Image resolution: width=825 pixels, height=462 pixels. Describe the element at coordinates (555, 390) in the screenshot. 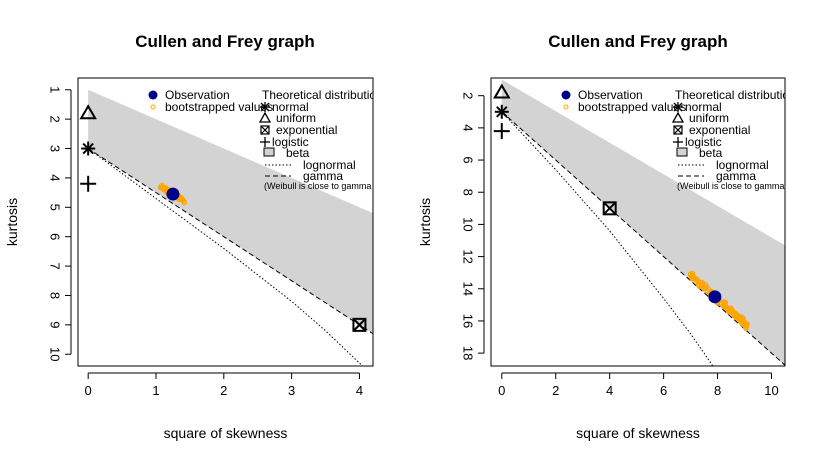

I see `x-tick-label: 2` at that location.